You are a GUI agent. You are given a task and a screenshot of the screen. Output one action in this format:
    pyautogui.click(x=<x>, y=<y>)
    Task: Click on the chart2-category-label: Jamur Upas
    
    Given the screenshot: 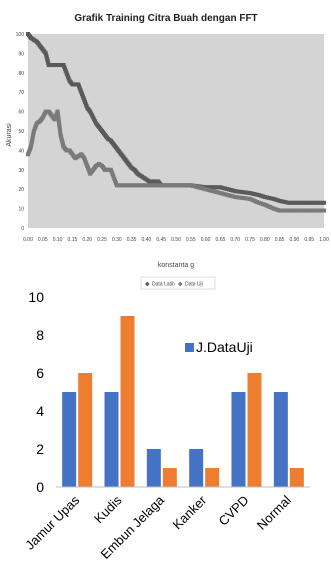 What is the action you would take?
    pyautogui.click(x=52, y=522)
    